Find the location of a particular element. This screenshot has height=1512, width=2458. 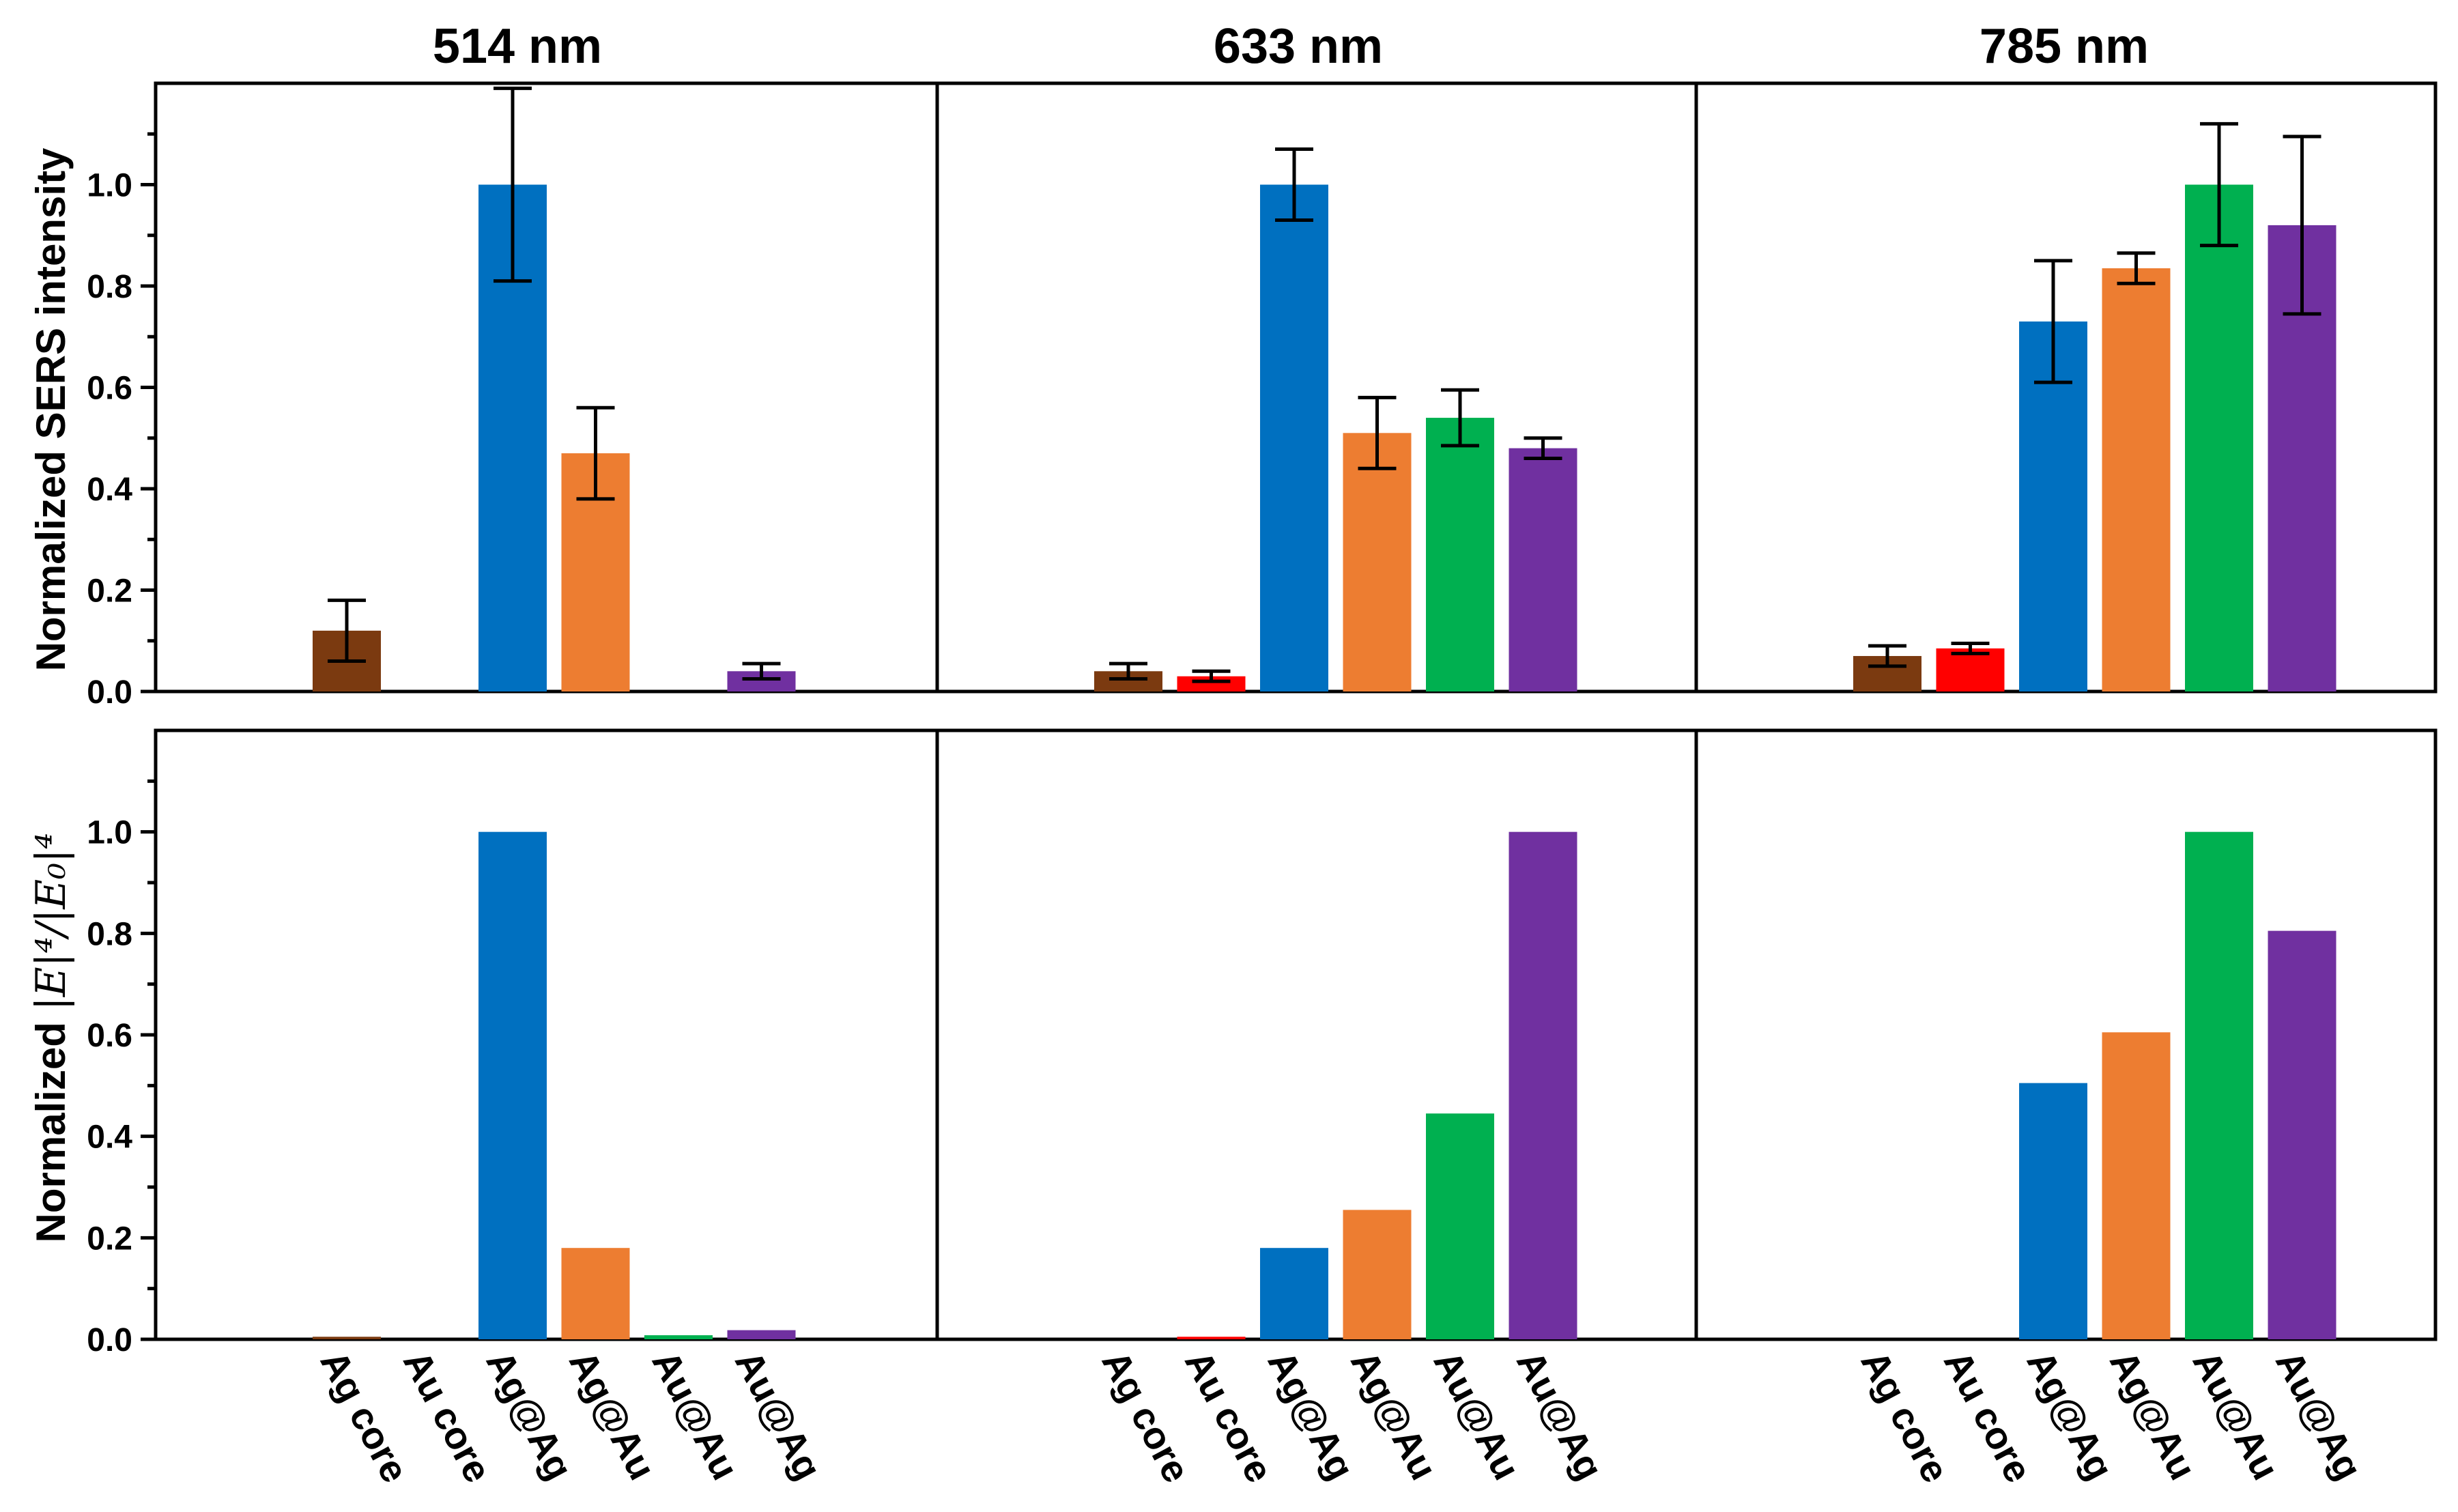

bar-top-785nm-au-core is located at coordinates (1970, 669).